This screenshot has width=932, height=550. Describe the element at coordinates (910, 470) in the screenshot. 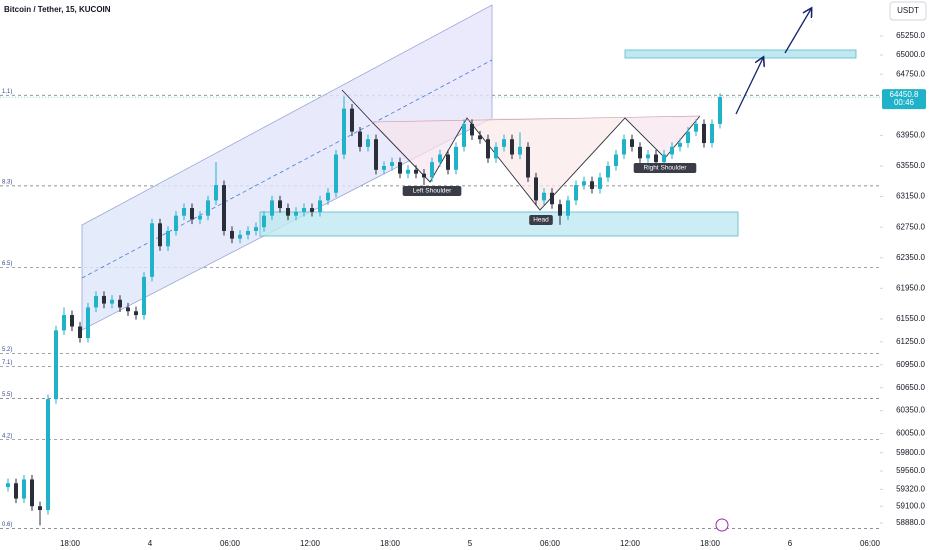

I see `y-tick-label: 59560.0` at that location.